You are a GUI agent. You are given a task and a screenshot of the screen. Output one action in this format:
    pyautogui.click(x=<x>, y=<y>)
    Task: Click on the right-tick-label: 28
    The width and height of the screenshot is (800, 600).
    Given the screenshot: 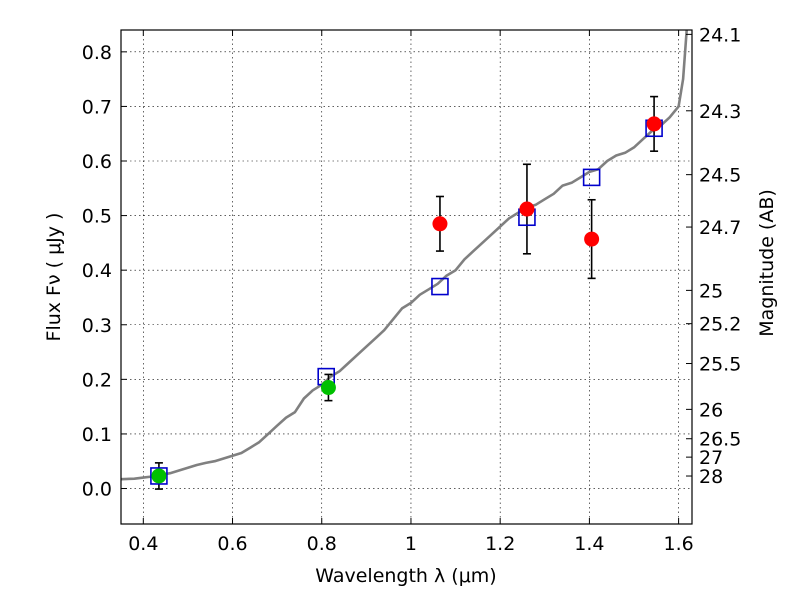 What is the action you would take?
    pyautogui.click(x=711, y=477)
    